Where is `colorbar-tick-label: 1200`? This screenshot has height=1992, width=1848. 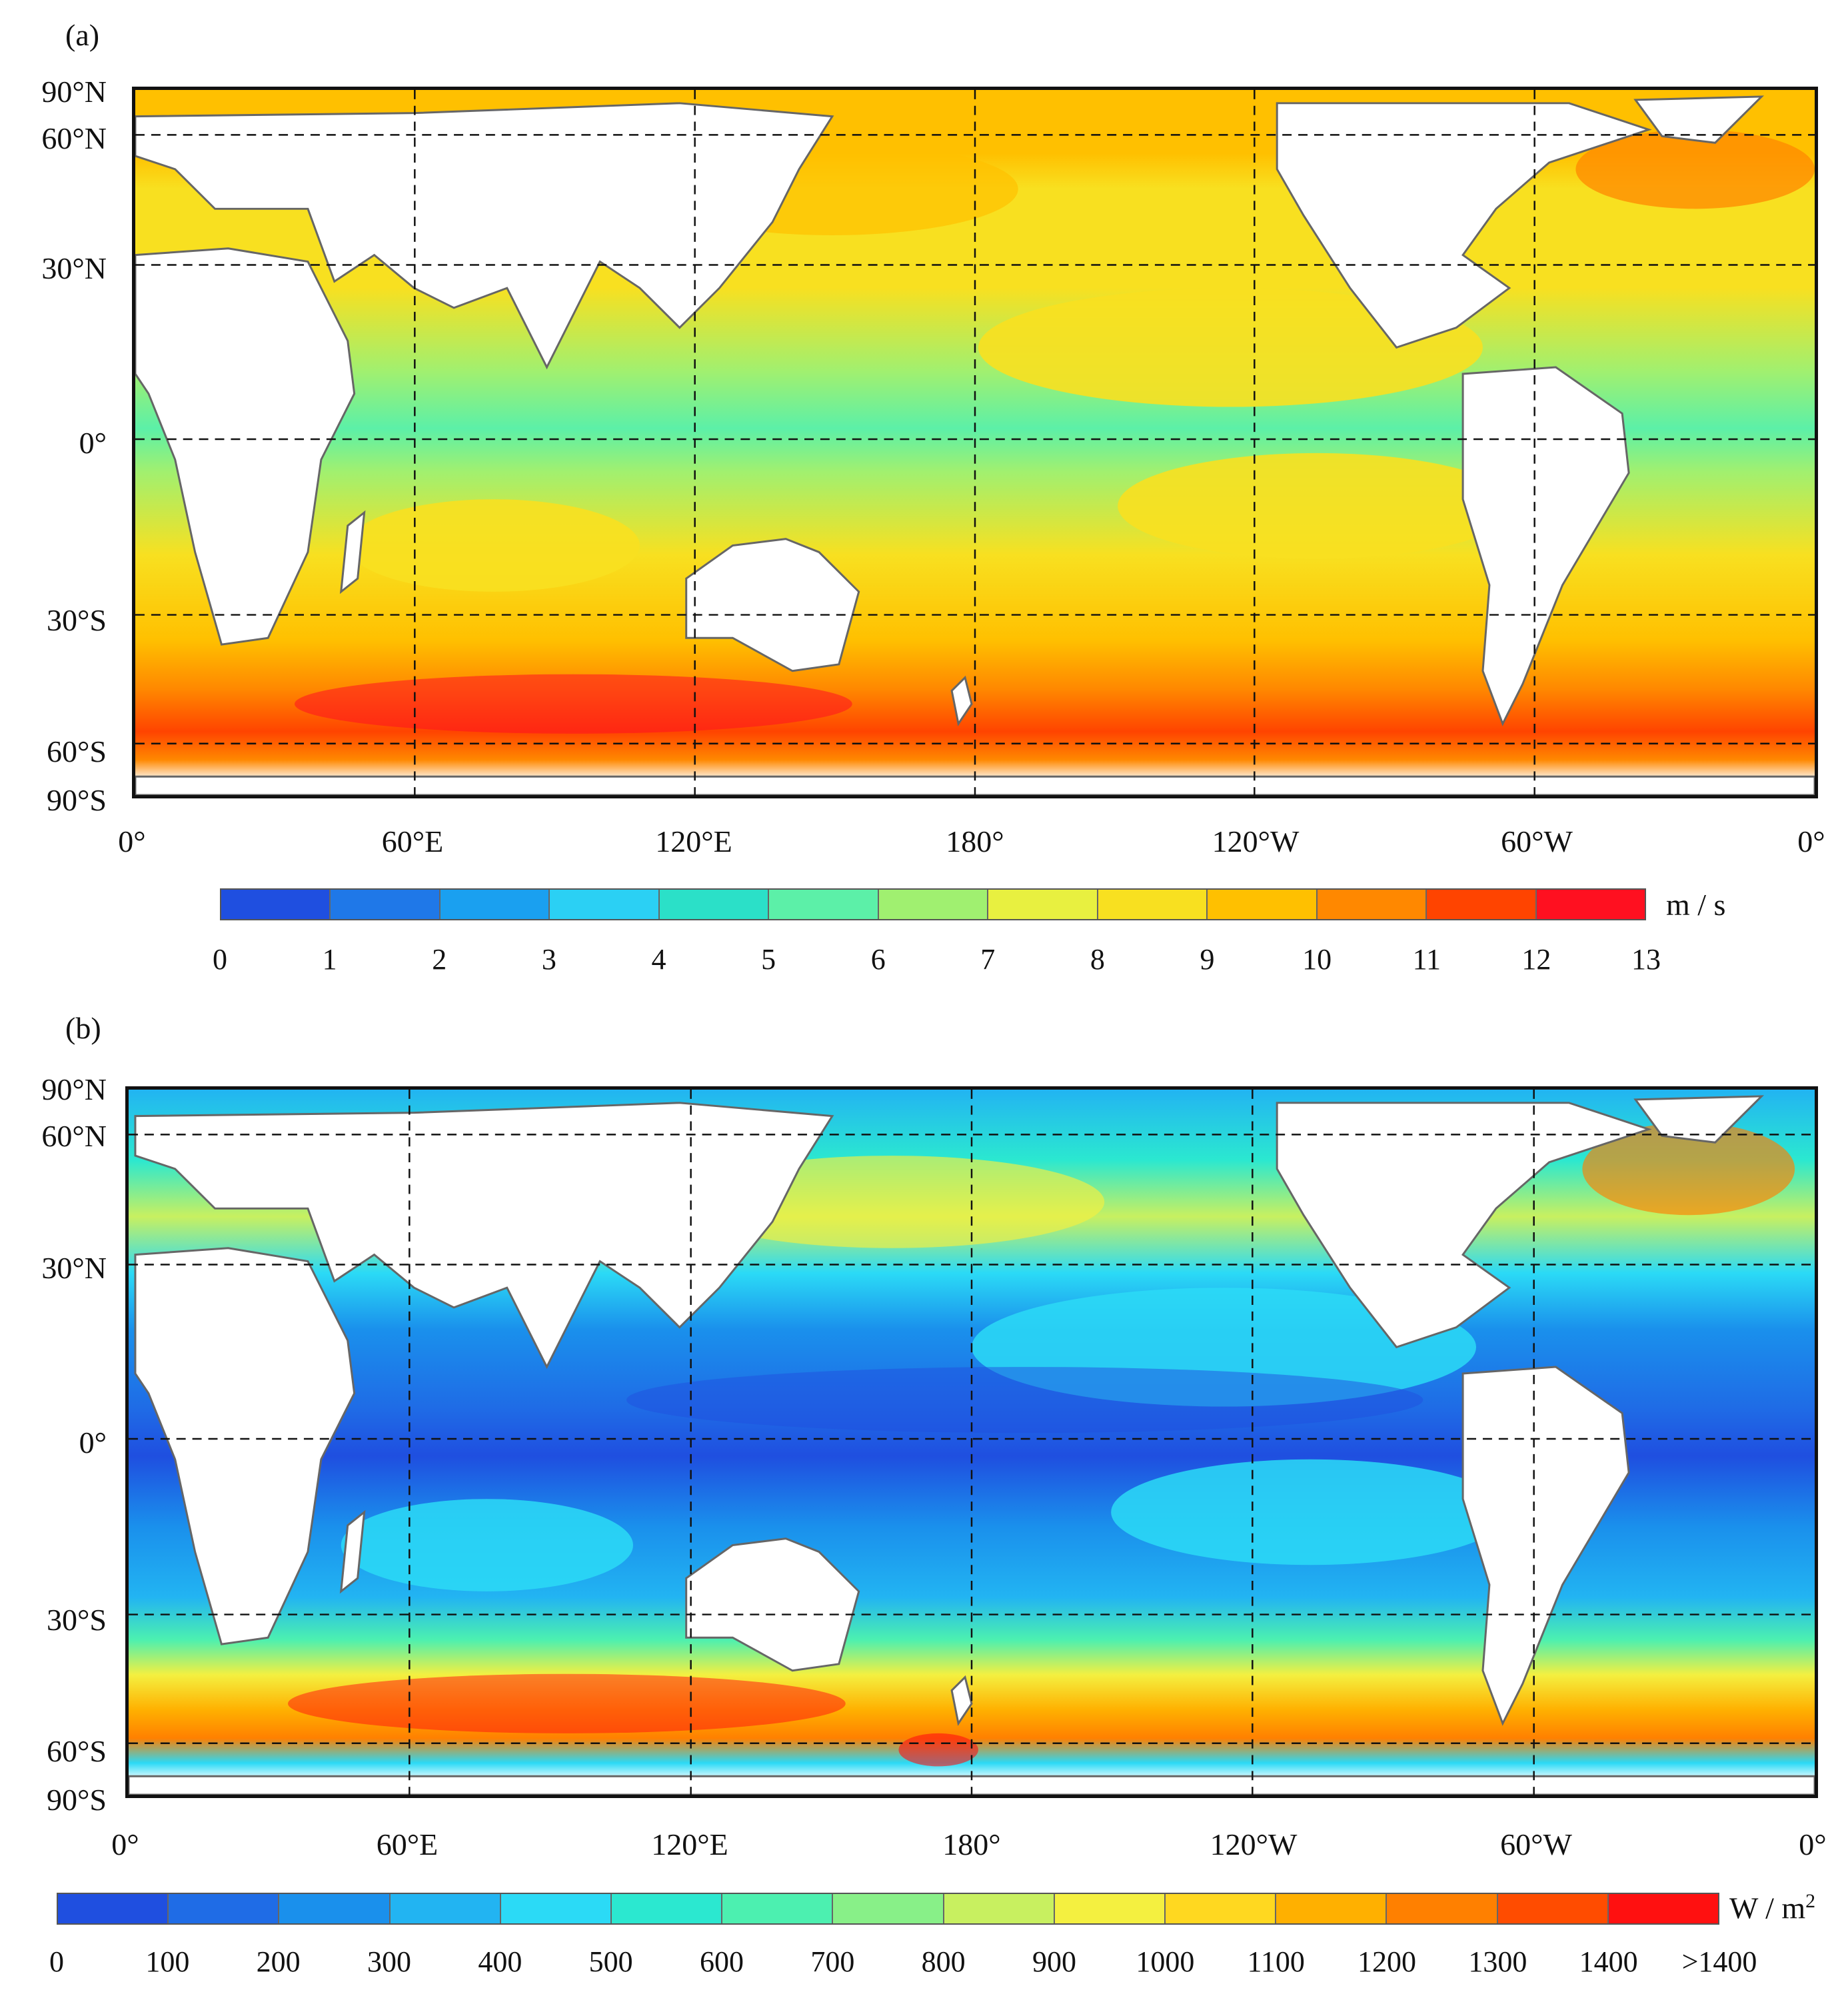
colorbar-tick-label: 1200 is located at coordinates (1387, 1961).